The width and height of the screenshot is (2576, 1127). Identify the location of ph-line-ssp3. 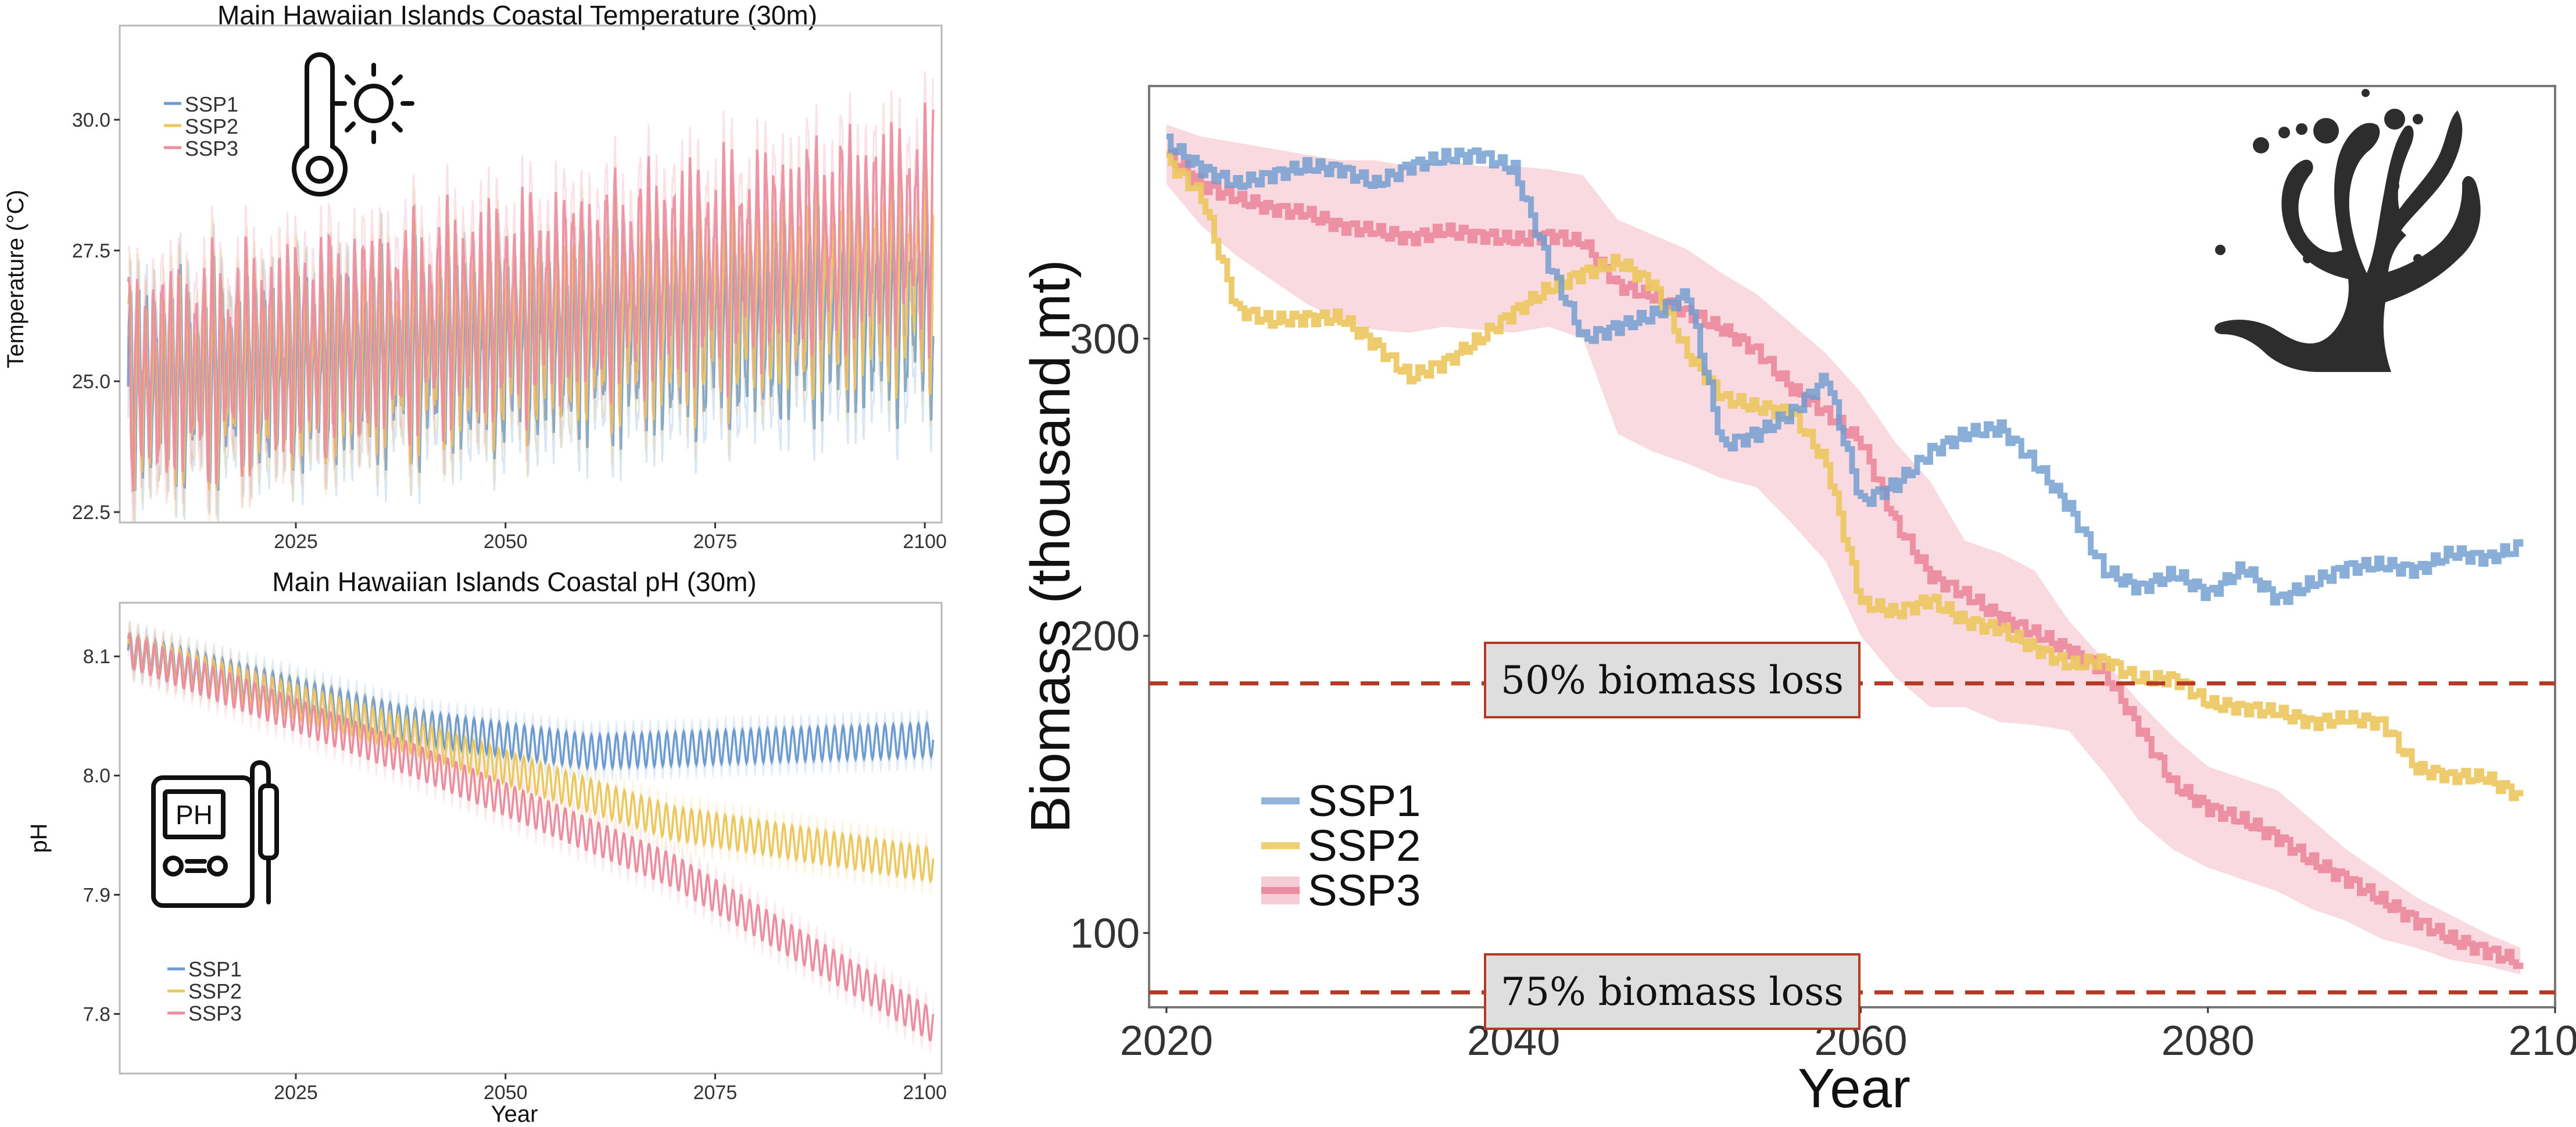
(531, 837).